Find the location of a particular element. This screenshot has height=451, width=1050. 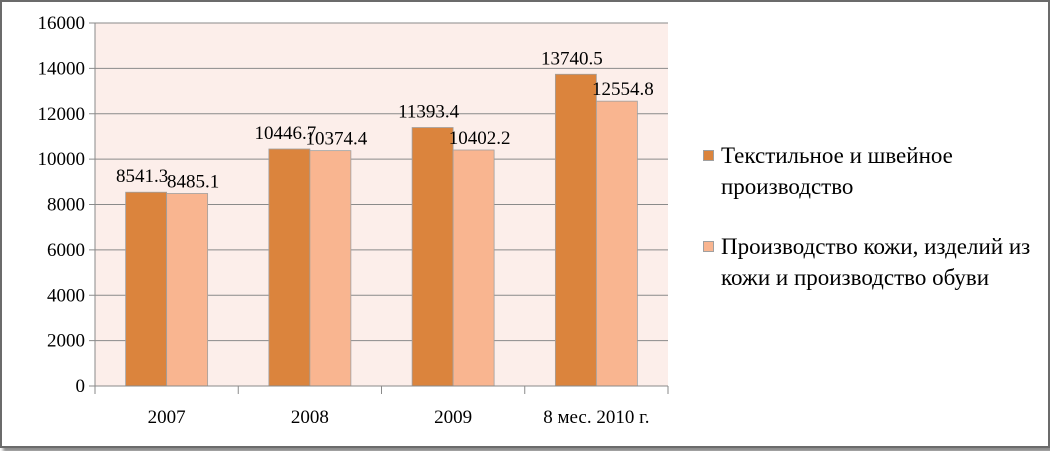

y-tick-label-2: 4000 is located at coordinates (66, 295).